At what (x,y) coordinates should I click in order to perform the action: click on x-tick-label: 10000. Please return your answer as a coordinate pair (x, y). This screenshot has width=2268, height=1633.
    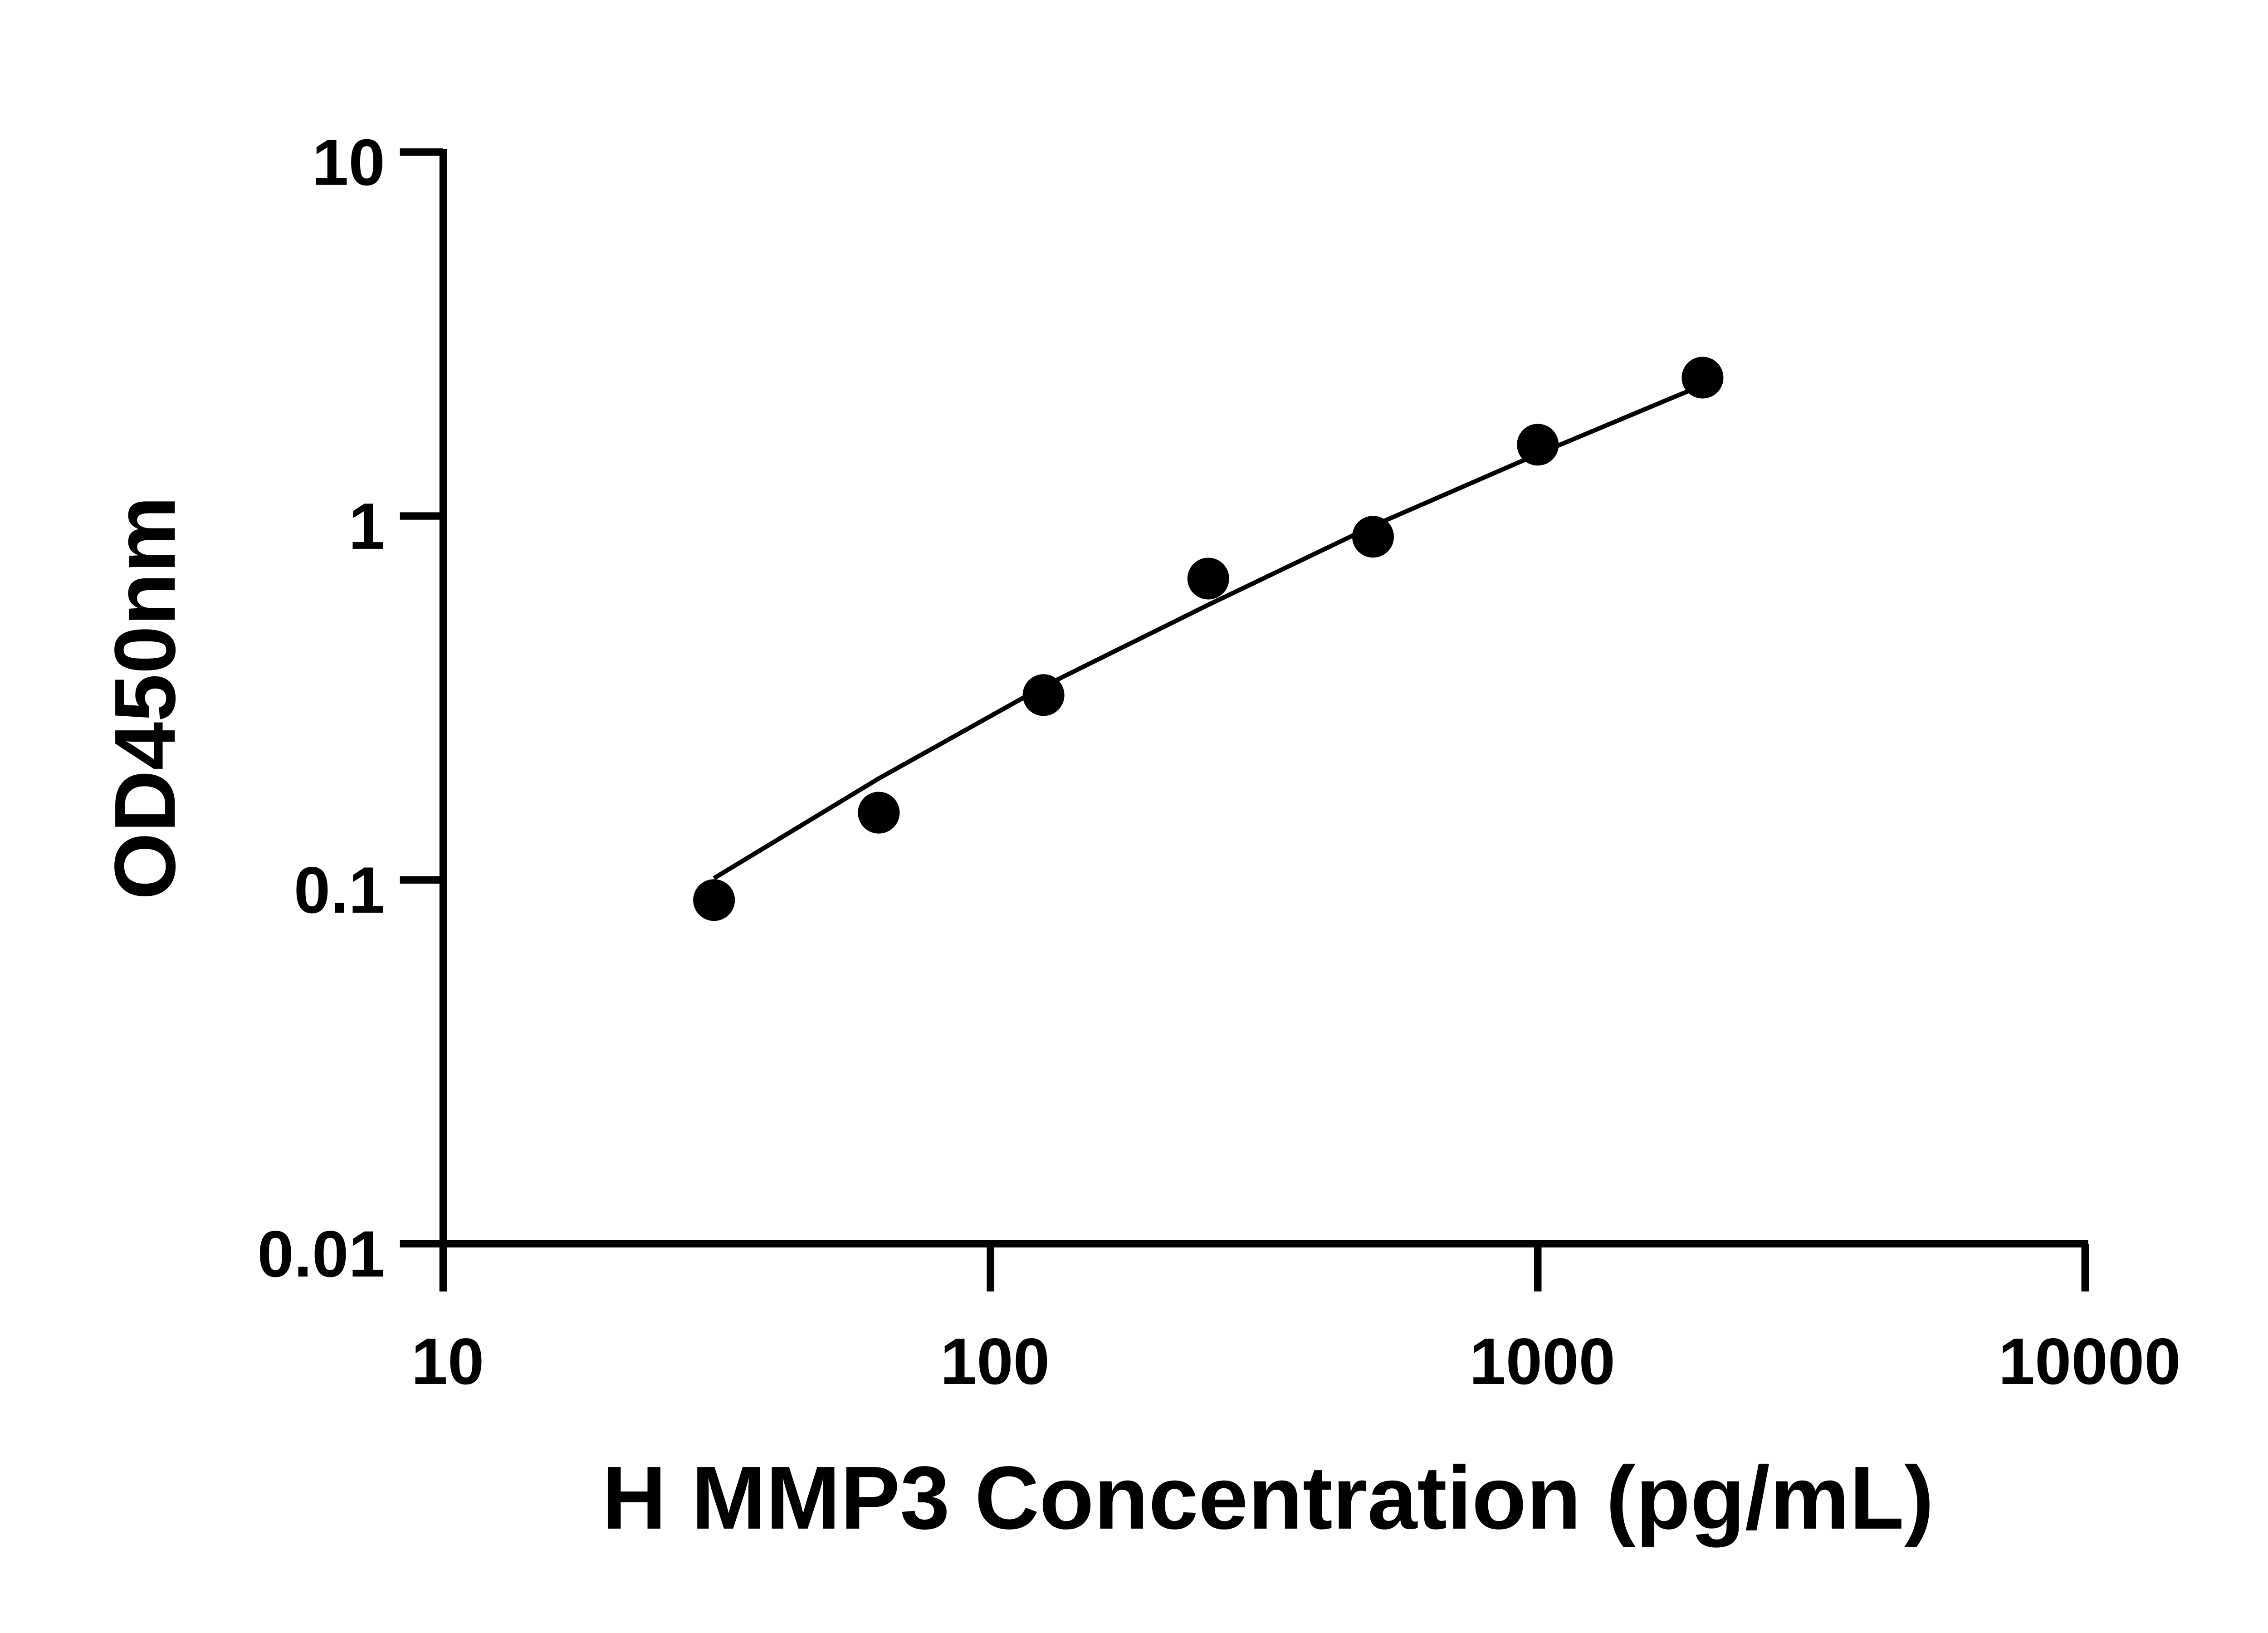
    Looking at the image, I should click on (2090, 1361).